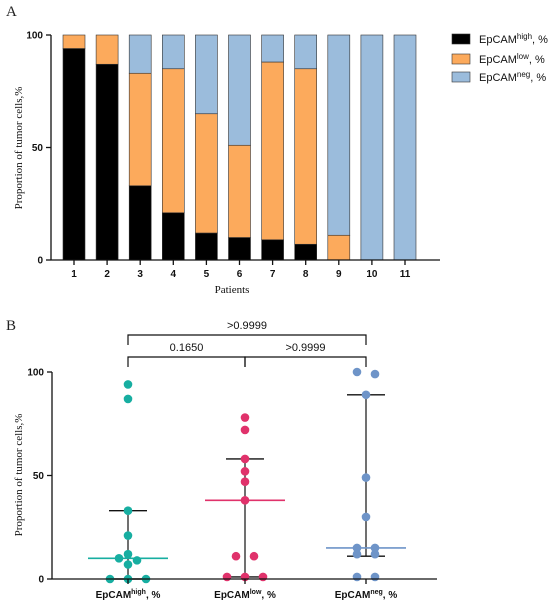 The height and width of the screenshot is (602, 550). I want to click on a-y-tick-label: 100, so click(34, 36).